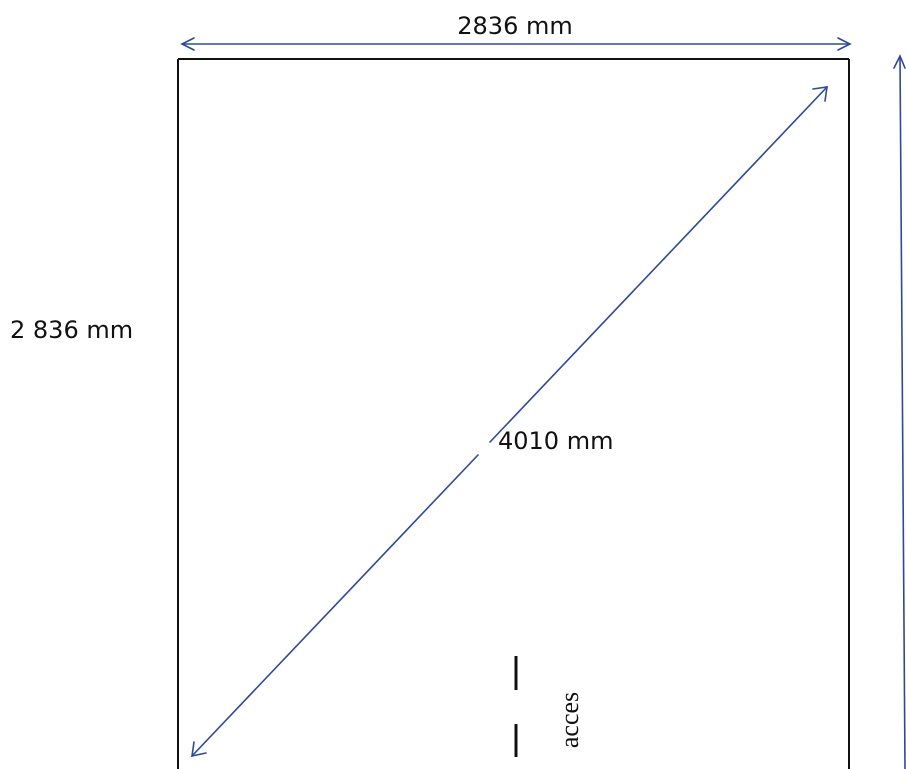  I want to click on arrowhead-upper-right-icon, so click(820, 94).